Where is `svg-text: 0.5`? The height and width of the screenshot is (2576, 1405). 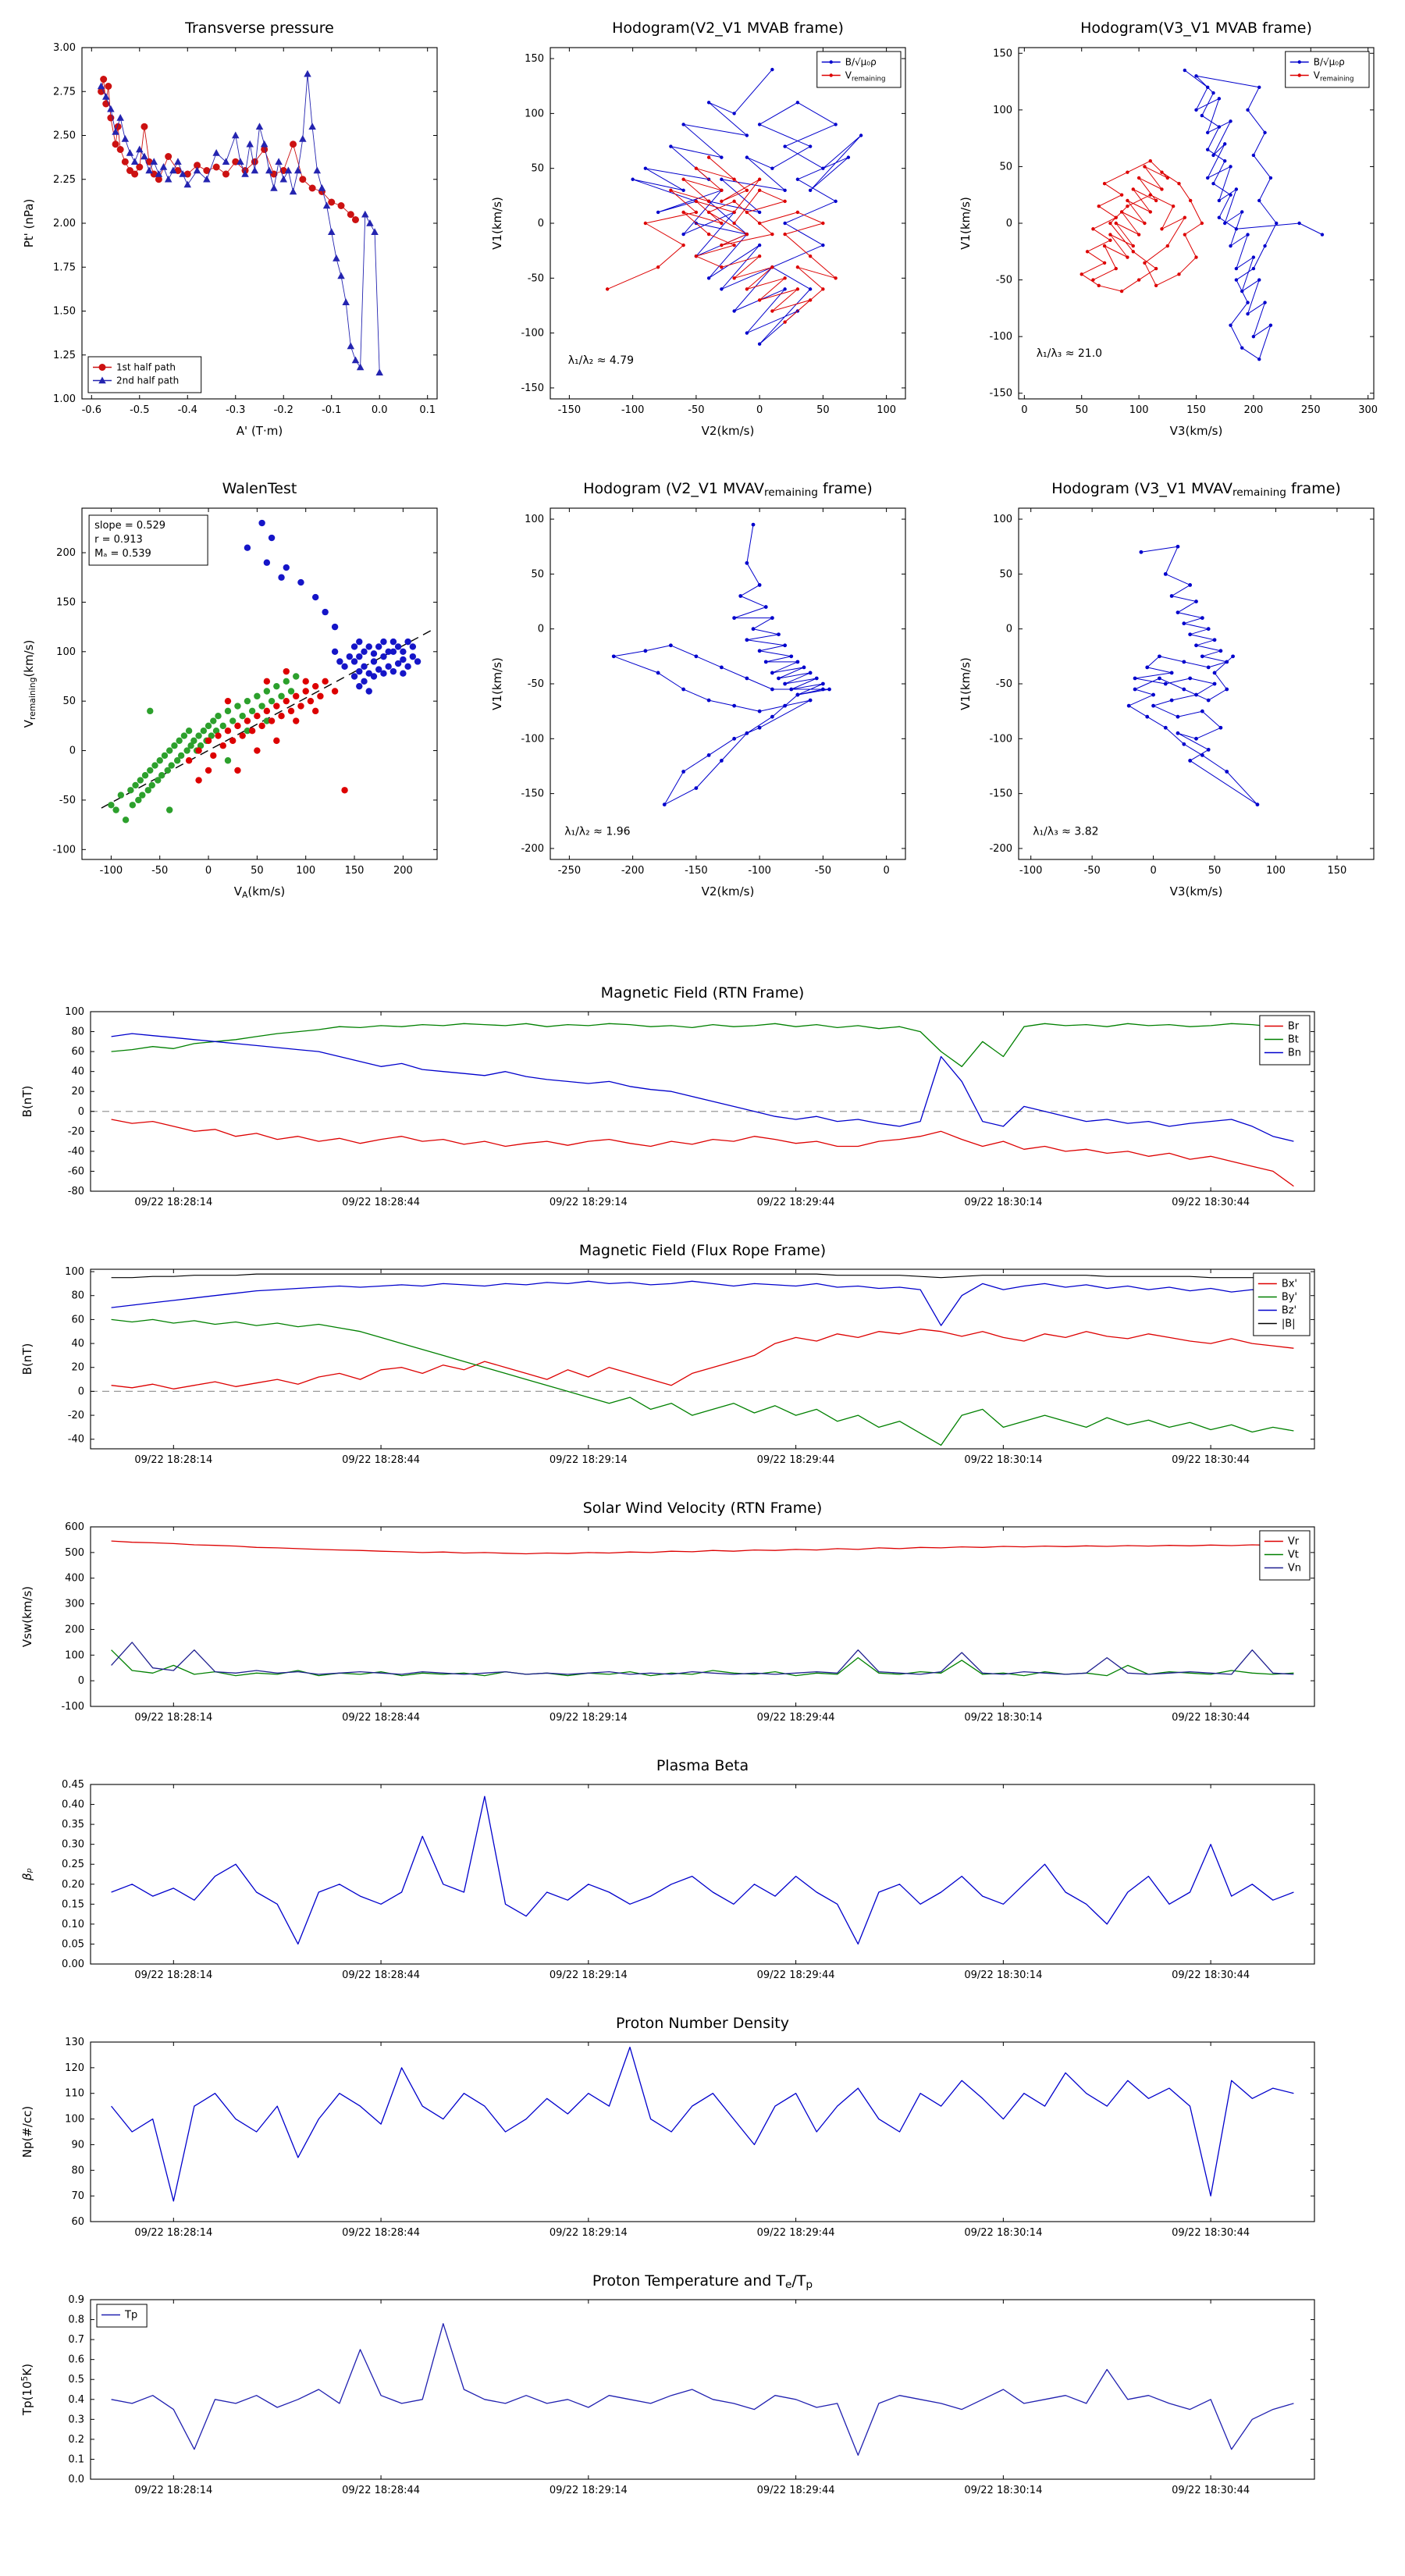 svg-text: 0.5 is located at coordinates (76, 2380).